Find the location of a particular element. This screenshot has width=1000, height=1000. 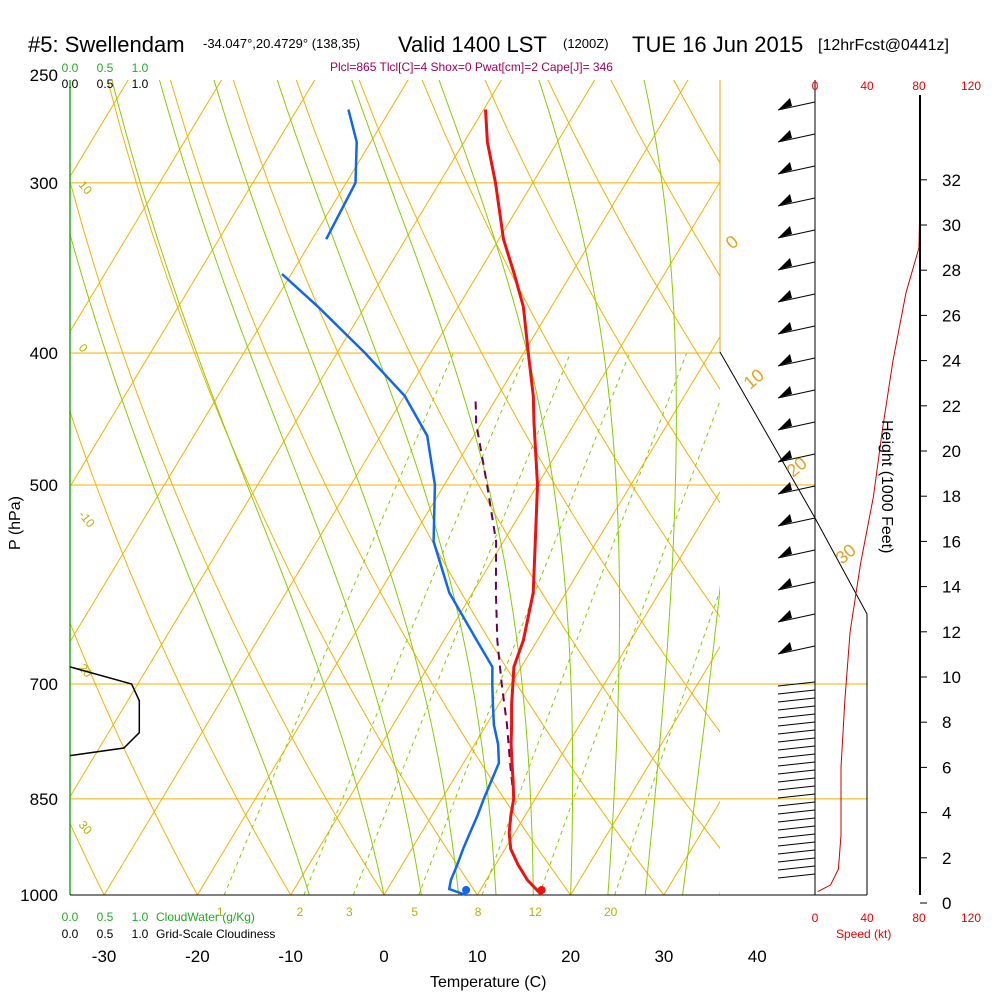

cloud-scale-top: 0.0 0.0 0.5 0.5 1.0 1.0 is located at coordinates (105, 76).